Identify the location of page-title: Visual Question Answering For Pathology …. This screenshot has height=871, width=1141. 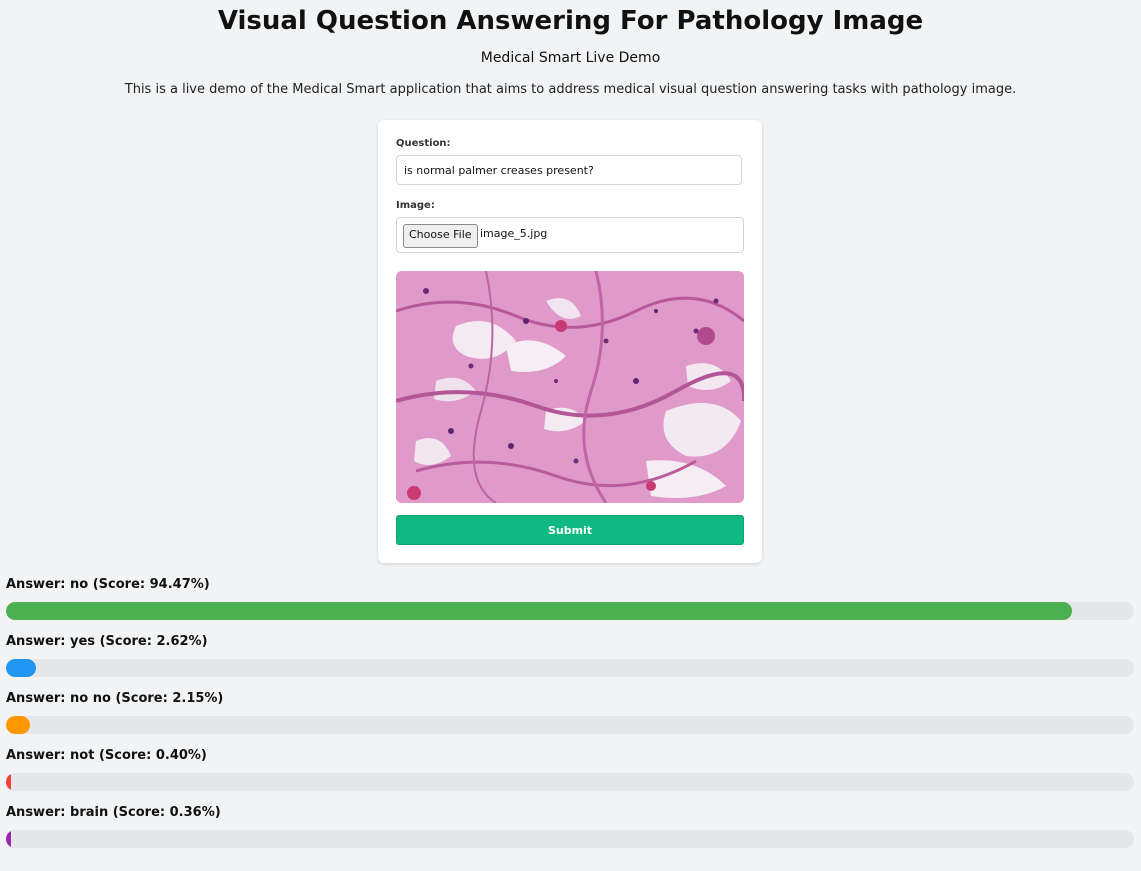
(570, 21).